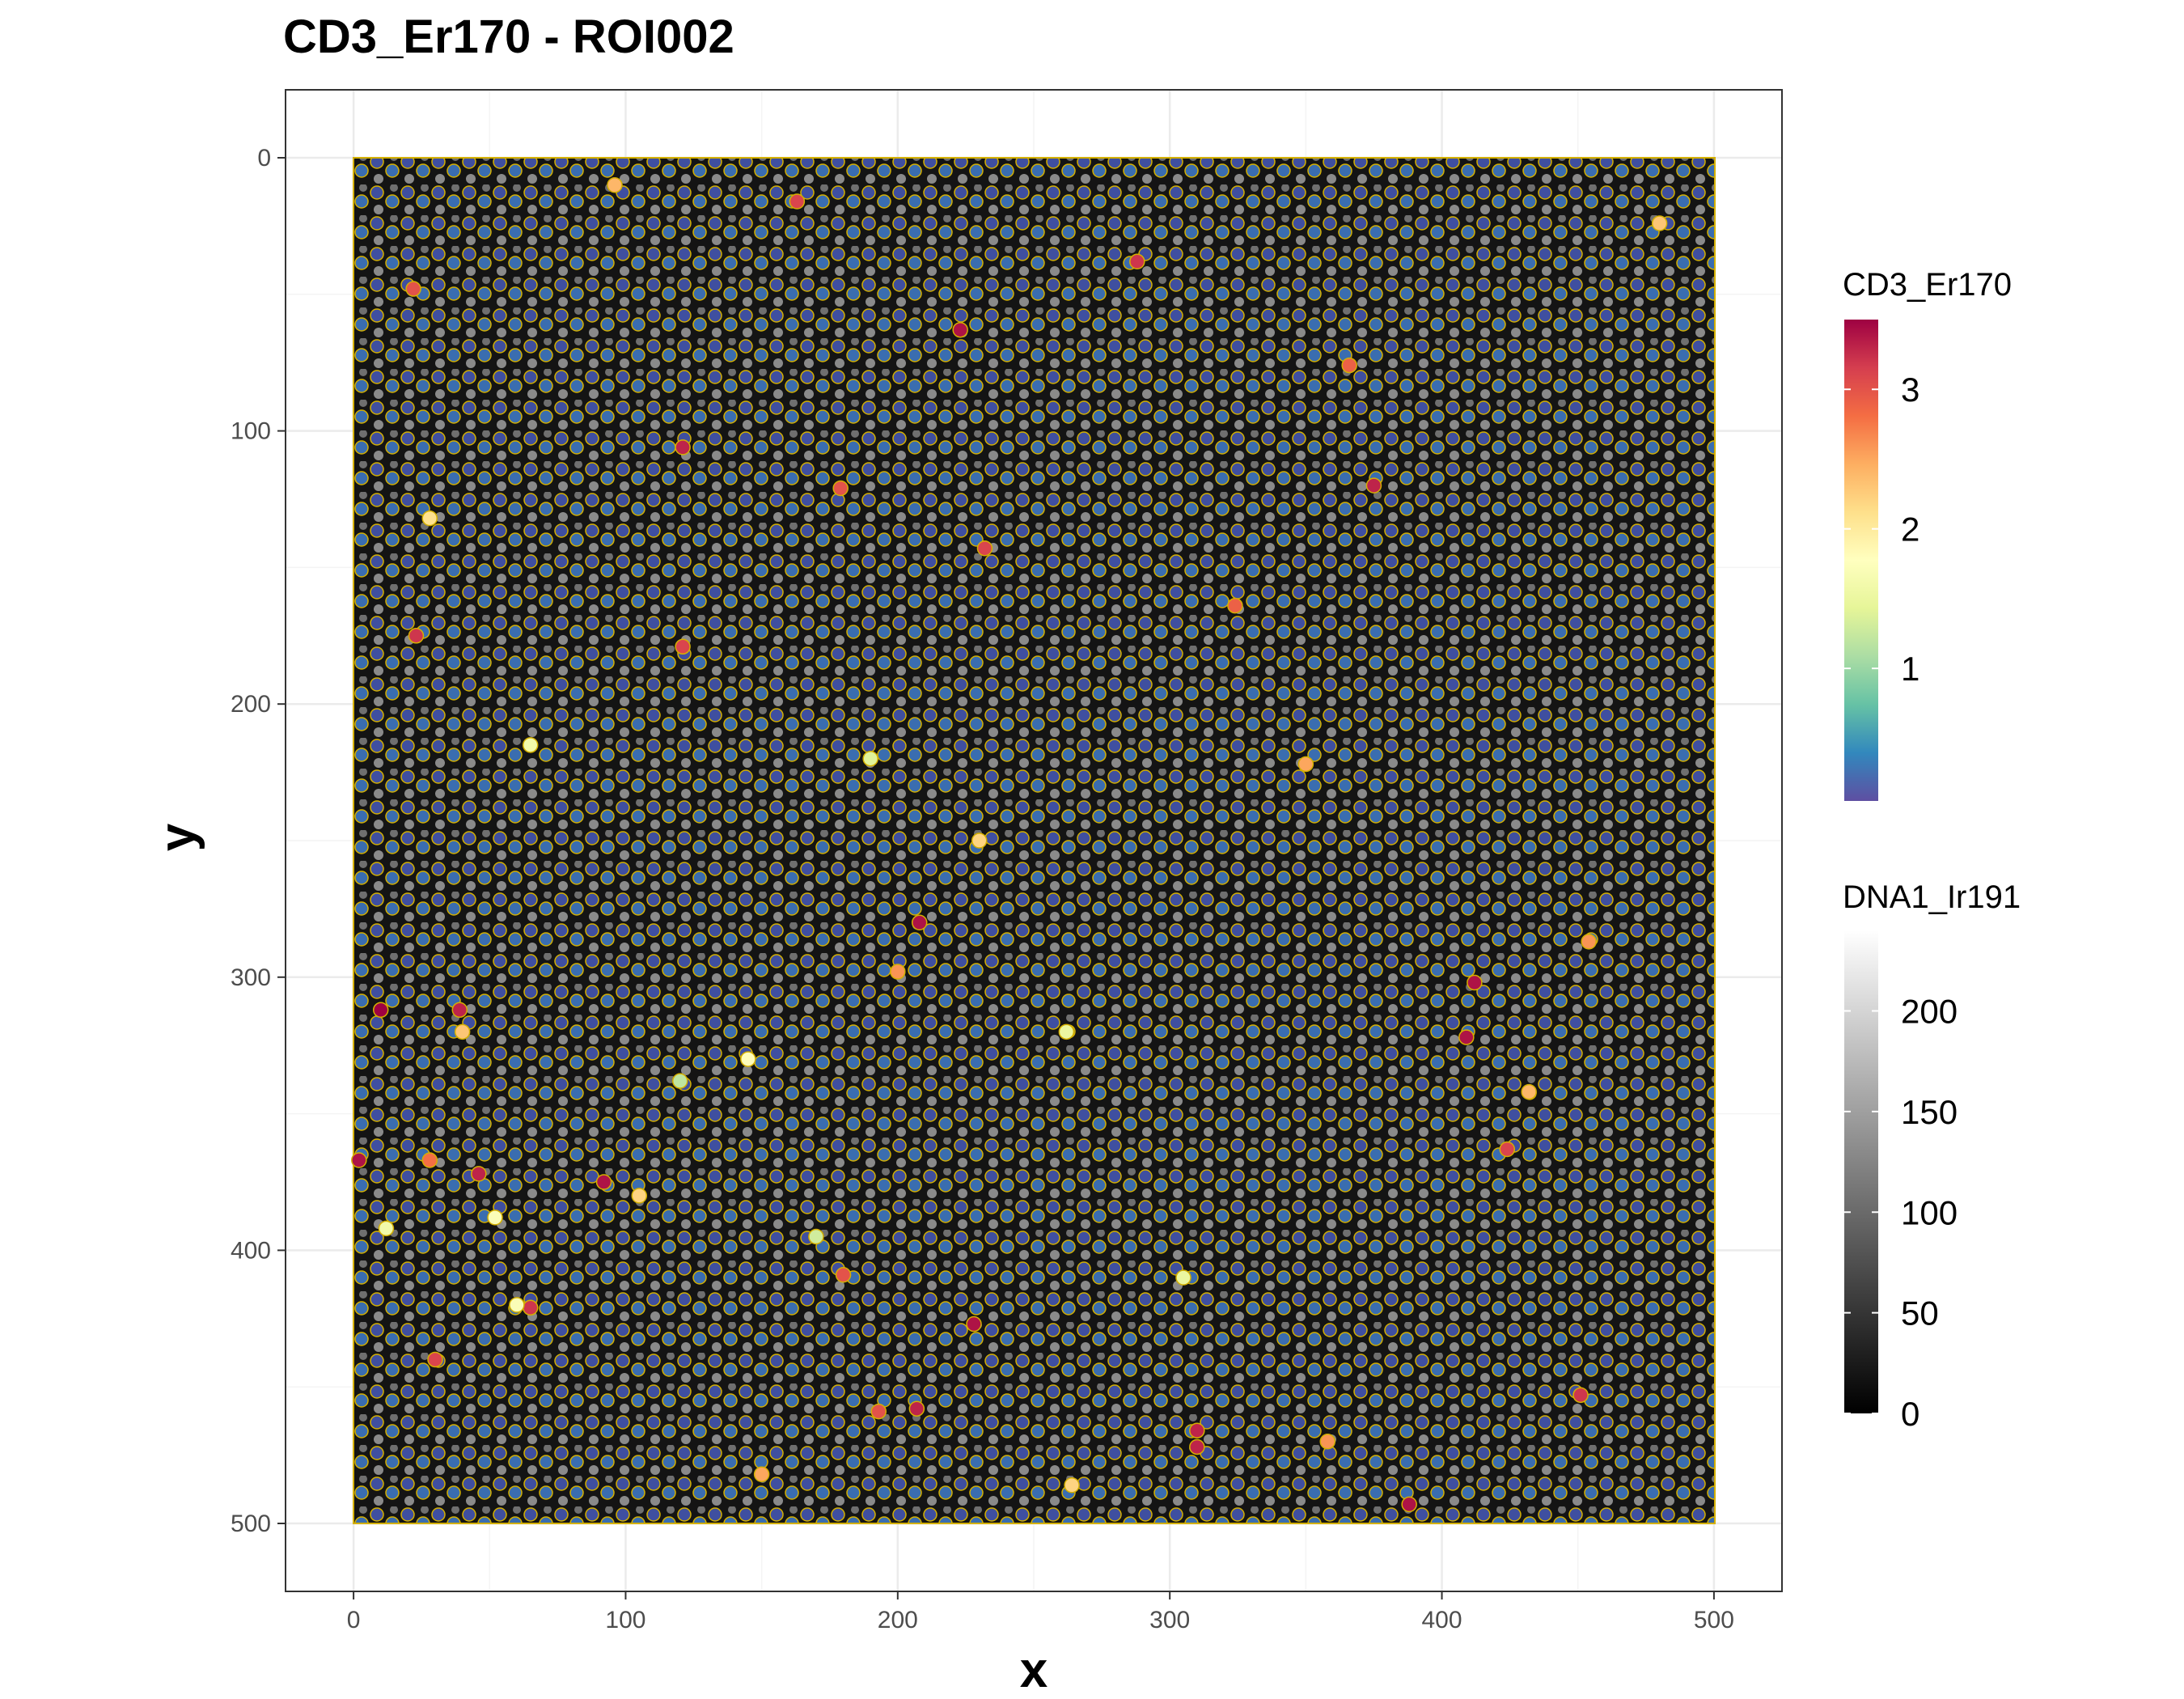 The height and width of the screenshot is (1699, 2184). What do you see at coordinates (264, 158) in the screenshot?
I see `y-tick-label: 0` at bounding box center [264, 158].